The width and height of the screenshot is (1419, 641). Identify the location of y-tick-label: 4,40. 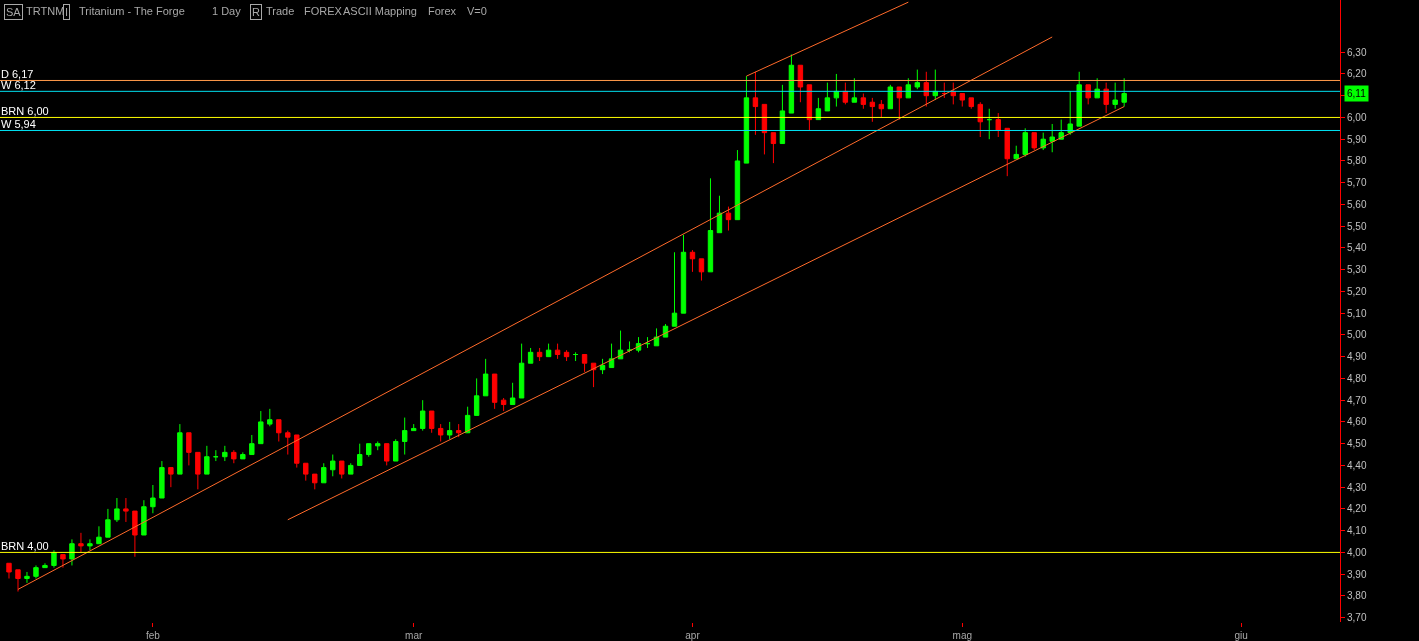
(1357, 465).